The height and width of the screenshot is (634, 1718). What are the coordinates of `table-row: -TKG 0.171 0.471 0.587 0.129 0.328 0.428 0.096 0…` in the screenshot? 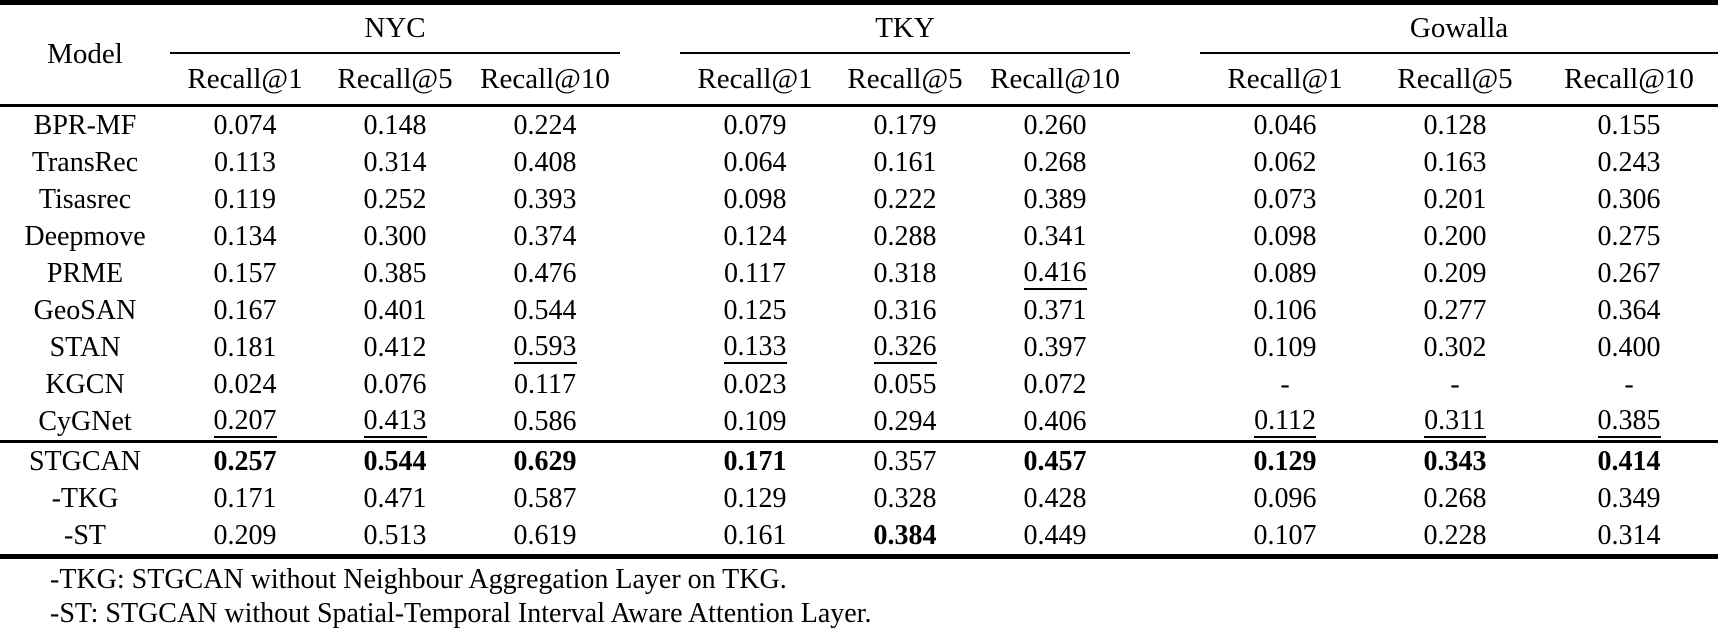 It's located at (859, 498).